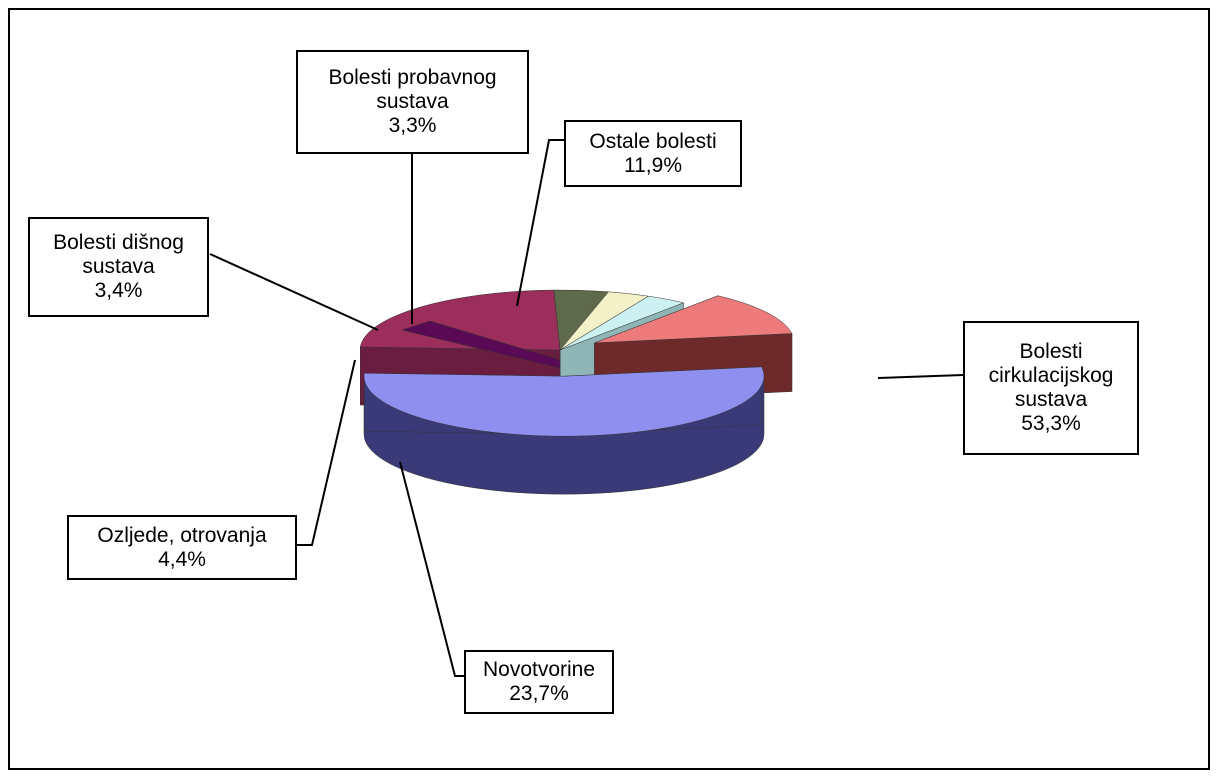  Describe the element at coordinates (539, 693) in the screenshot. I see `label-value: 23,7%` at that location.